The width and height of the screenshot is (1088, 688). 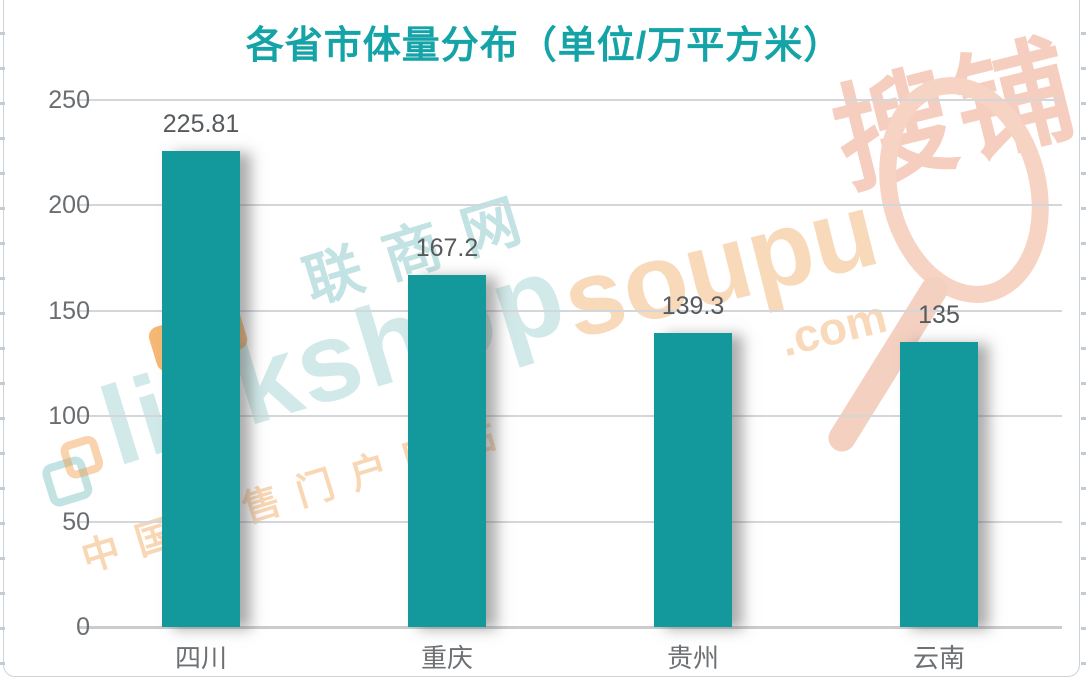 I want to click on bar-贵州, so click(x=693, y=480).